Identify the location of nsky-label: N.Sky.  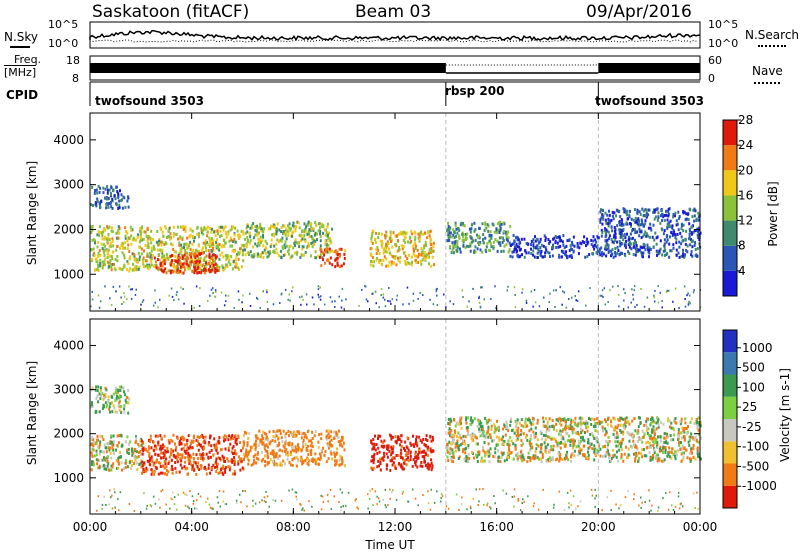
(21, 37).